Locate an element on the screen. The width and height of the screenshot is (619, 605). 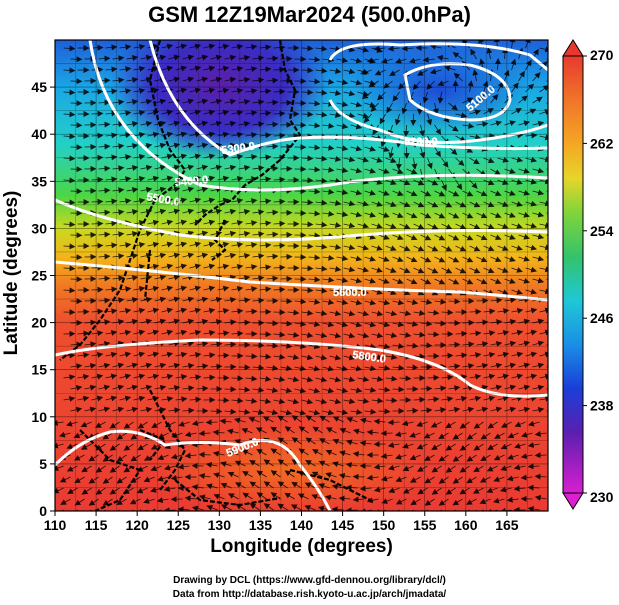
x-tick-label: 125 is located at coordinates (179, 525).